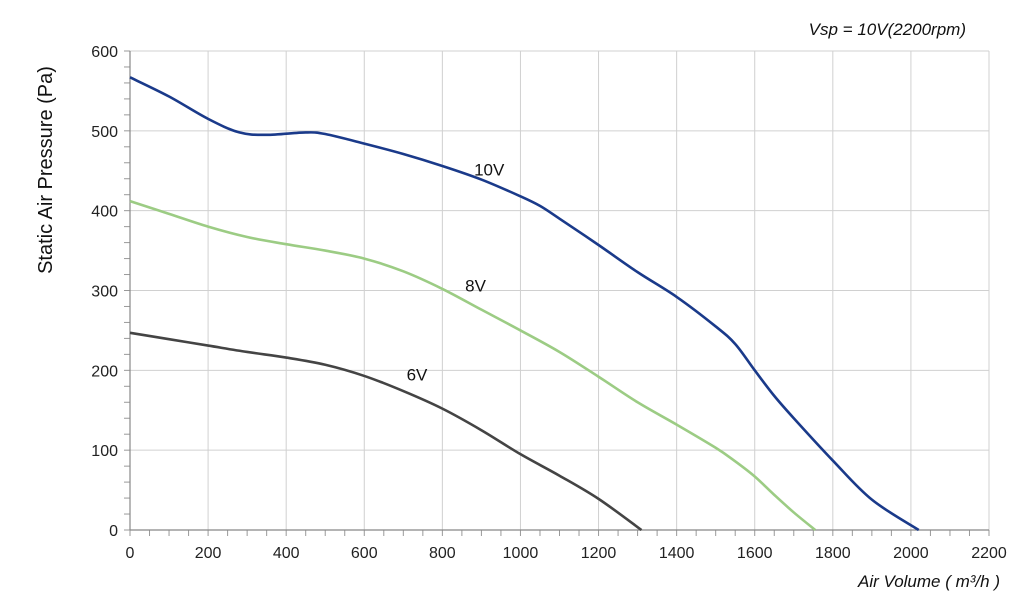 Image resolution: width=1024 pixels, height=610 pixels. What do you see at coordinates (104, 371) in the screenshot?
I see `y-tick-label: 200` at bounding box center [104, 371].